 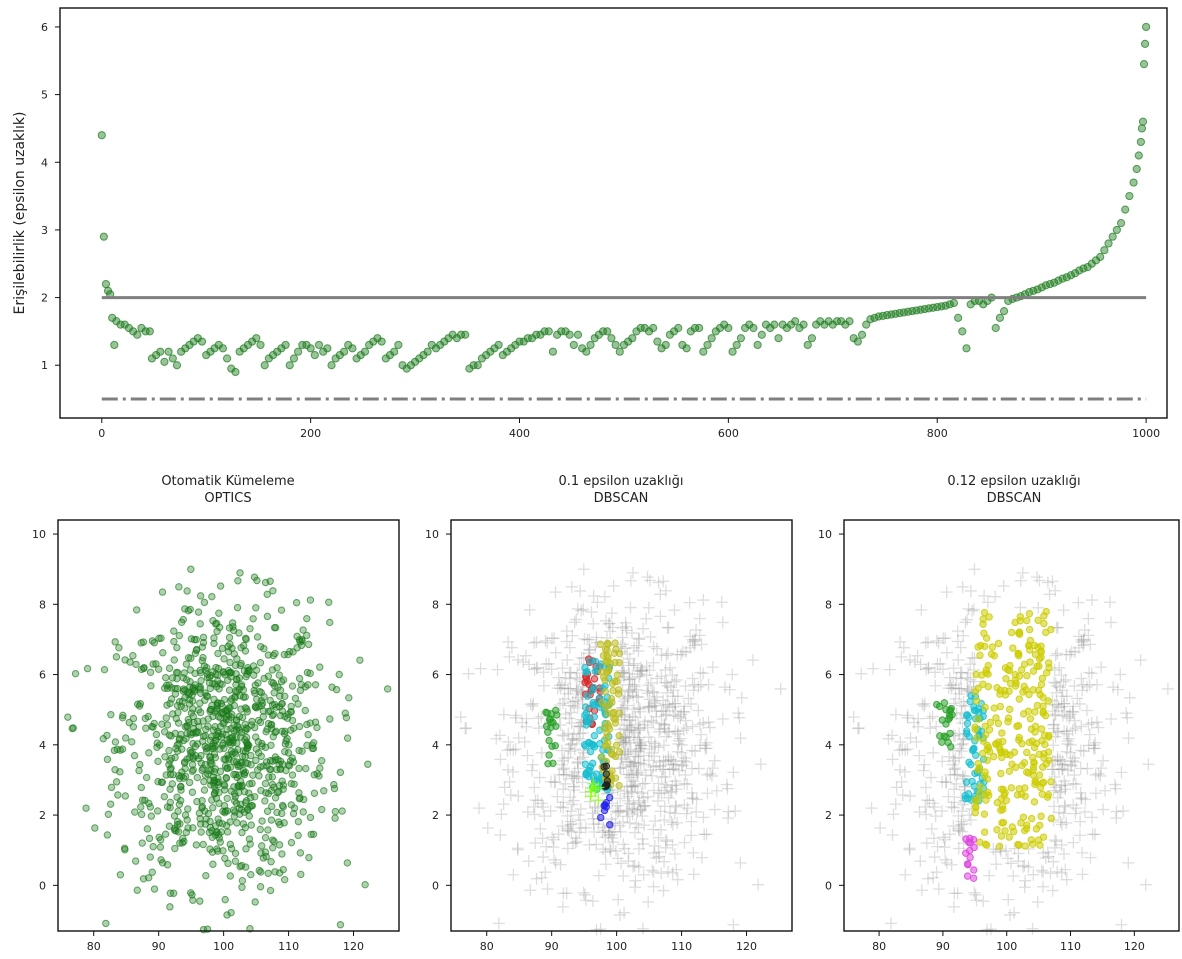 What do you see at coordinates (42, 675) in the screenshot?
I see `y-tick-label: 6` at bounding box center [42, 675].